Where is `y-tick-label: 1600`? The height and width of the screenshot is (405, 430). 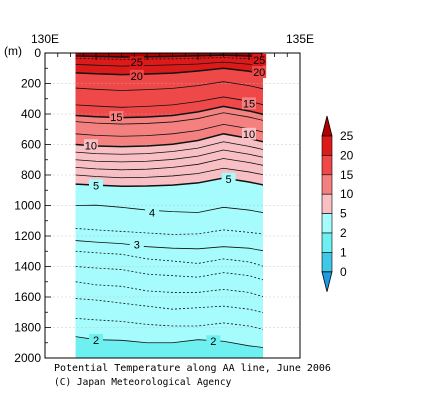 y-tick-label: 1600 is located at coordinates (27, 297).